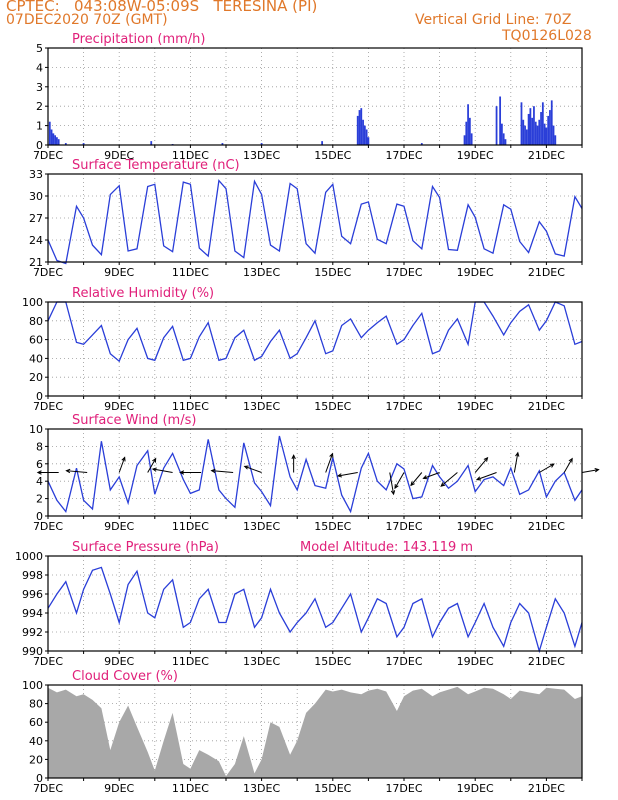 The image size is (618, 800). Describe the element at coordinates (143, 293) in the screenshot. I see `panel-title: Relative Humidity (%)` at that location.